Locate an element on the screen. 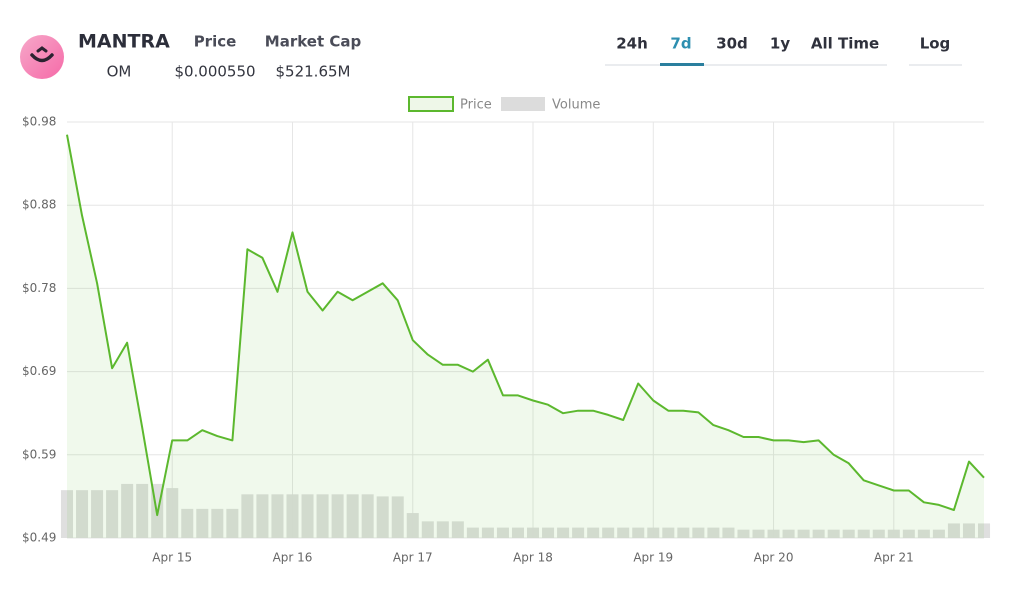  coin-name: MANTRA is located at coordinates (124, 42).